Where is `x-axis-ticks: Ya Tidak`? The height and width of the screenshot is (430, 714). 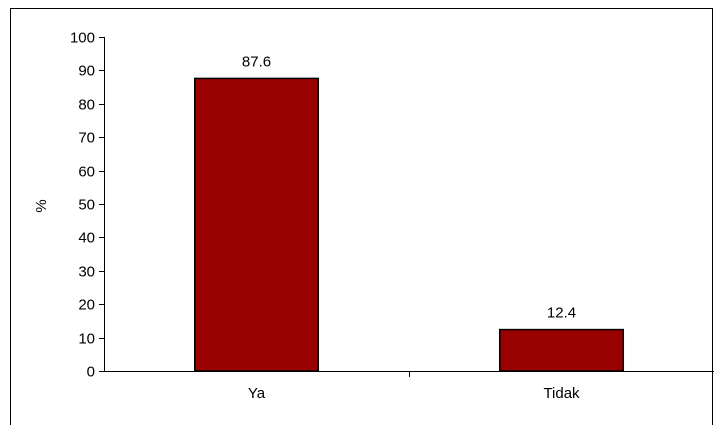 x-axis-ticks: Ya Tidak is located at coordinates (414, 386).